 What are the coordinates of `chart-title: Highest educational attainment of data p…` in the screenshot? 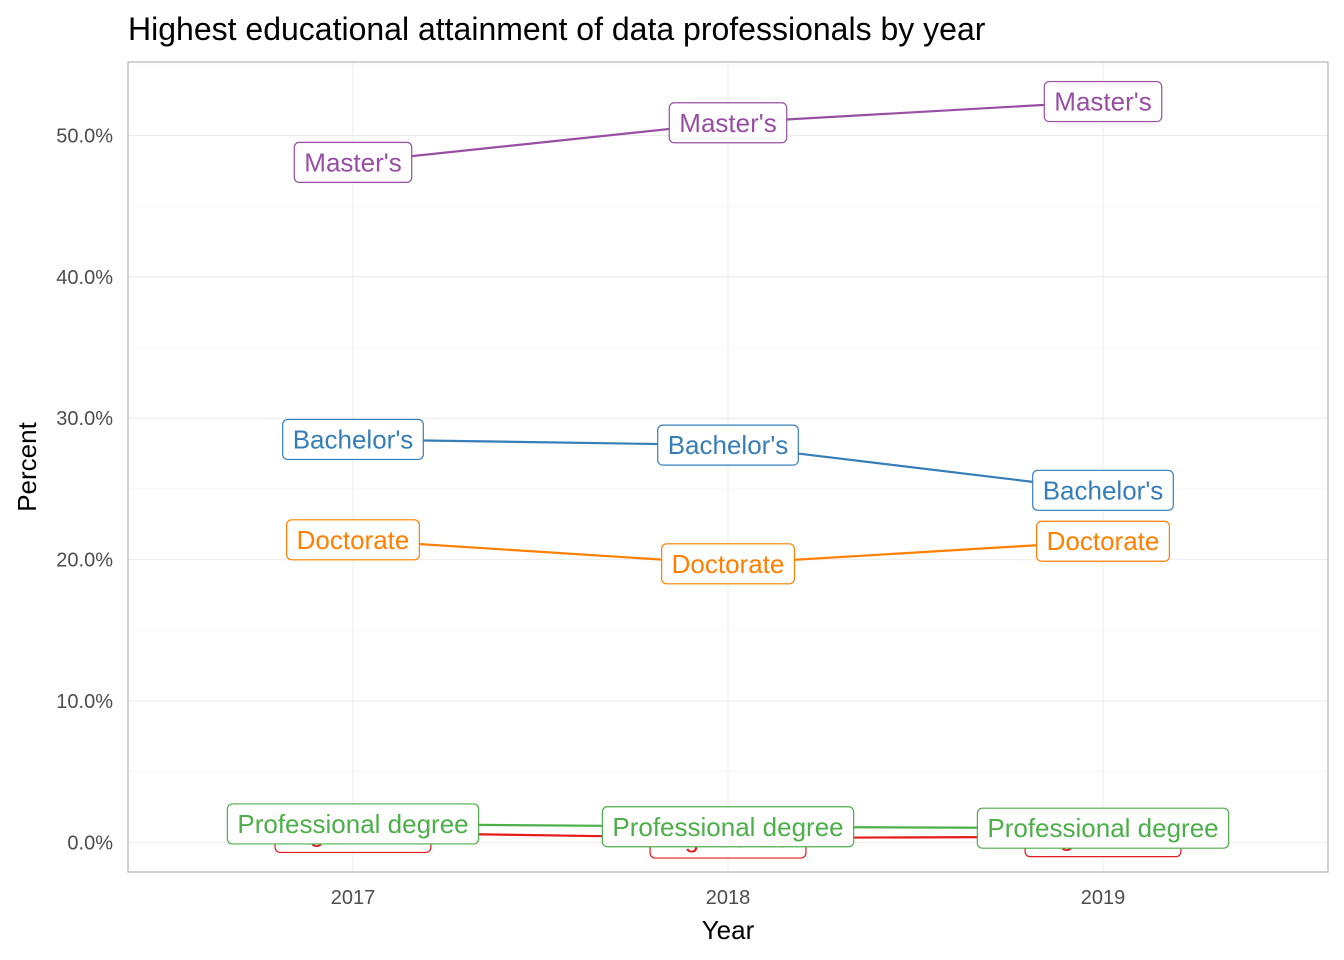 It's located at (557, 29).